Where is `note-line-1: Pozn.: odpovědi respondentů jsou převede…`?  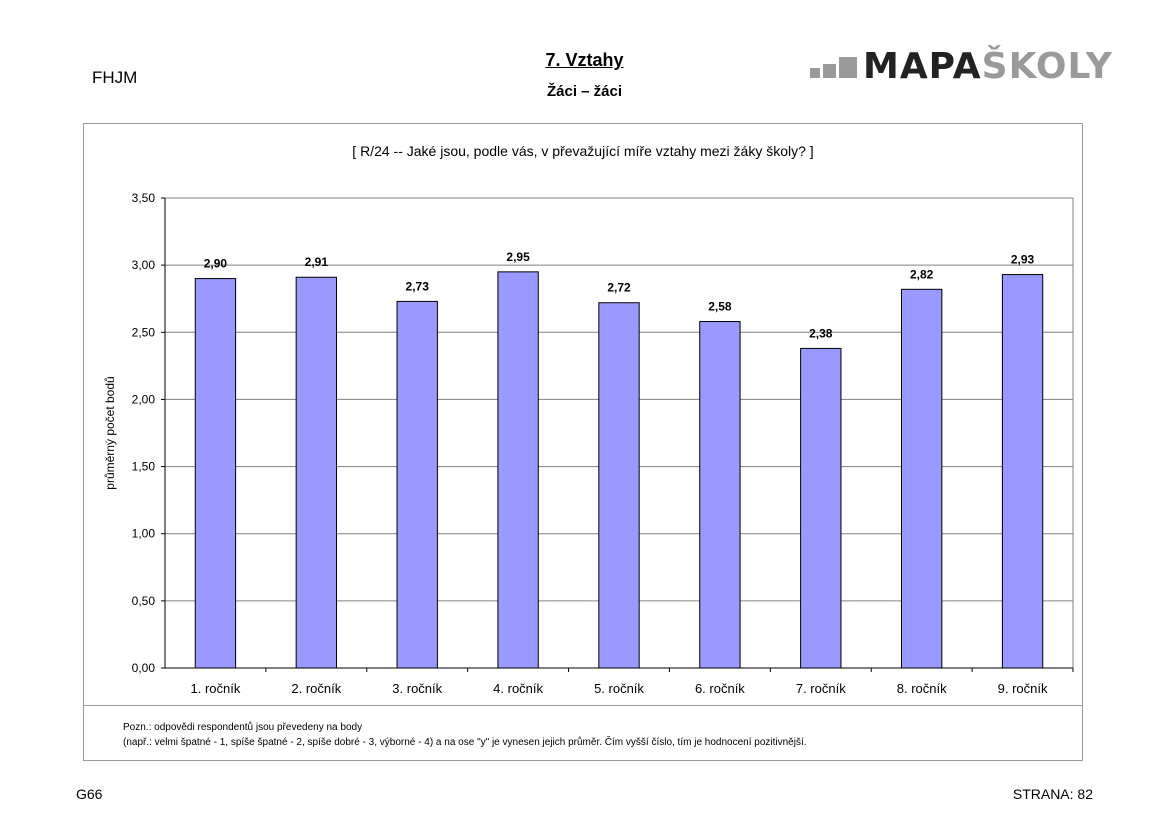
note-line-1: Pozn.: odpovědi respondentů jsou převede… is located at coordinates (243, 727).